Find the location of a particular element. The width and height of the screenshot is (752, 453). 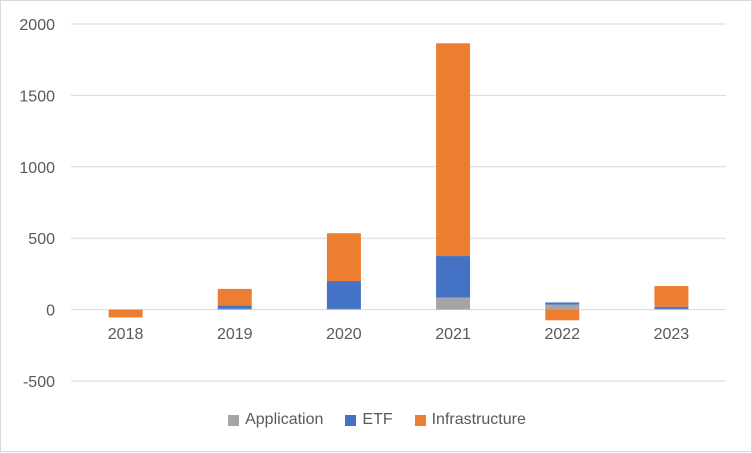

legend-label: ETF is located at coordinates (377, 419).